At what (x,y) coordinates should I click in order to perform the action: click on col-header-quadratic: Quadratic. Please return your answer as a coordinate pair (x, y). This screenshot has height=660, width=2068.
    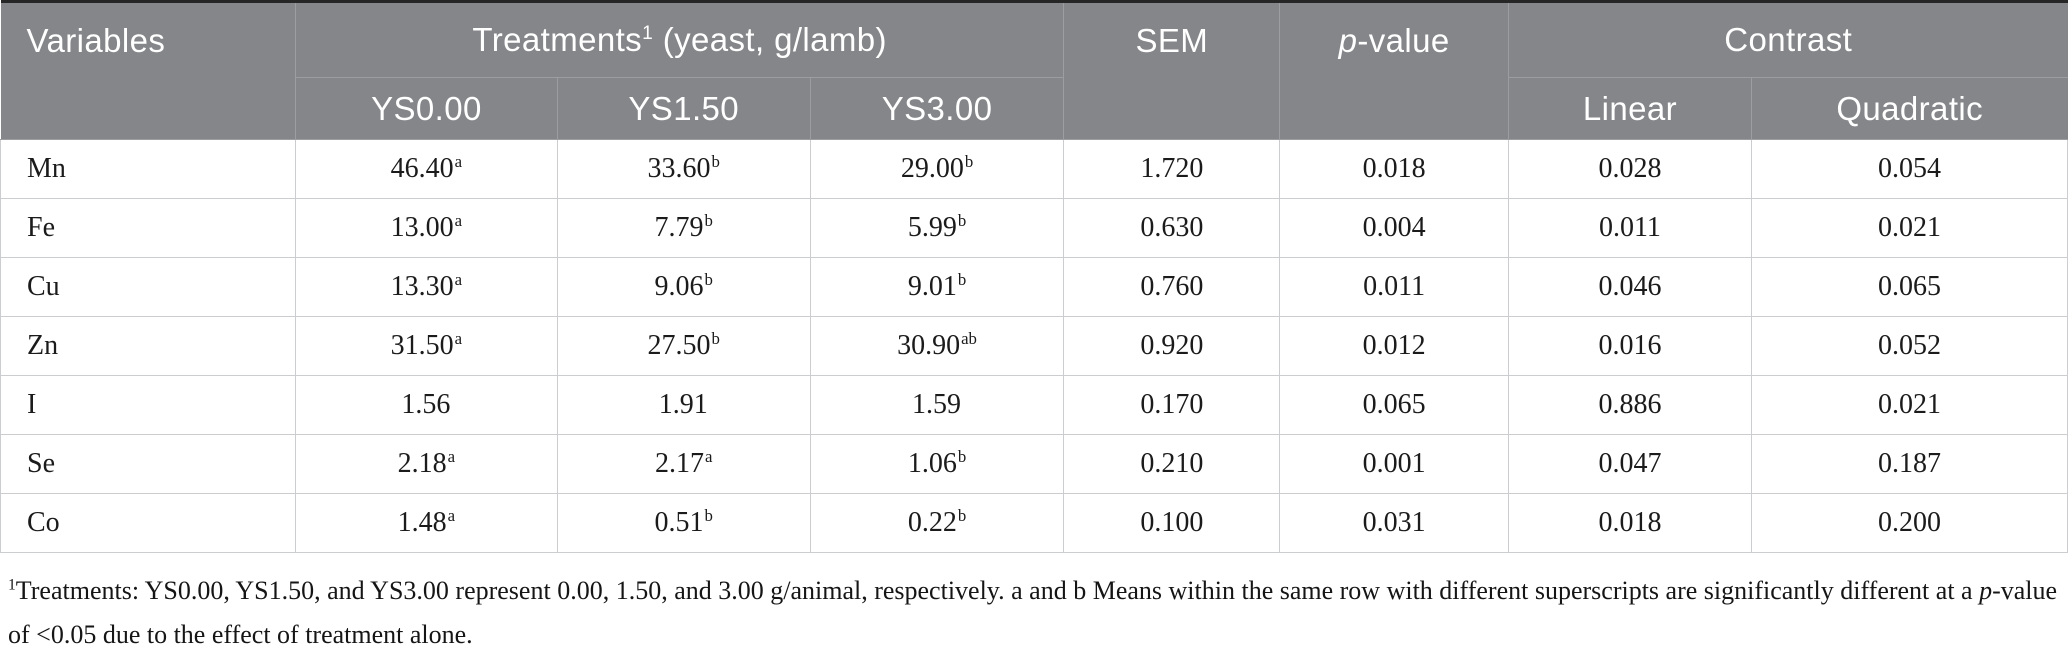
    Looking at the image, I should click on (1909, 108).